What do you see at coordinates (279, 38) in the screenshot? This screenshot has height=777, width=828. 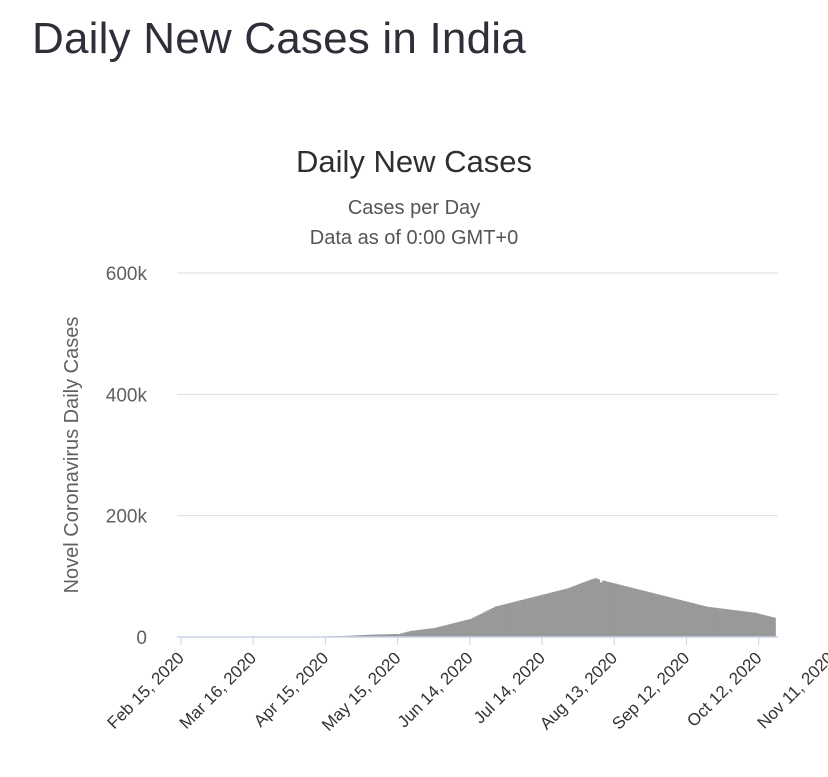 I see `page-title: Daily New Cases in India` at bounding box center [279, 38].